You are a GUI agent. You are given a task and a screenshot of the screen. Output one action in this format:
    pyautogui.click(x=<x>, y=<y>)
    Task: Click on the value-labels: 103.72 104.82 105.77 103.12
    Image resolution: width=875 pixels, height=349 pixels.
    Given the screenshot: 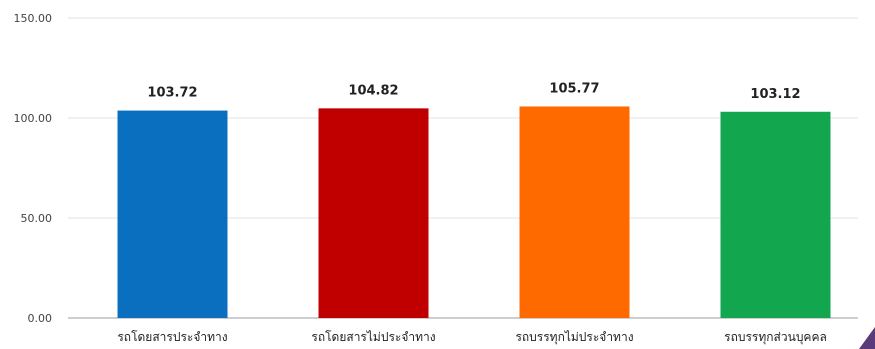 What is the action you would take?
    pyautogui.click(x=473, y=91)
    